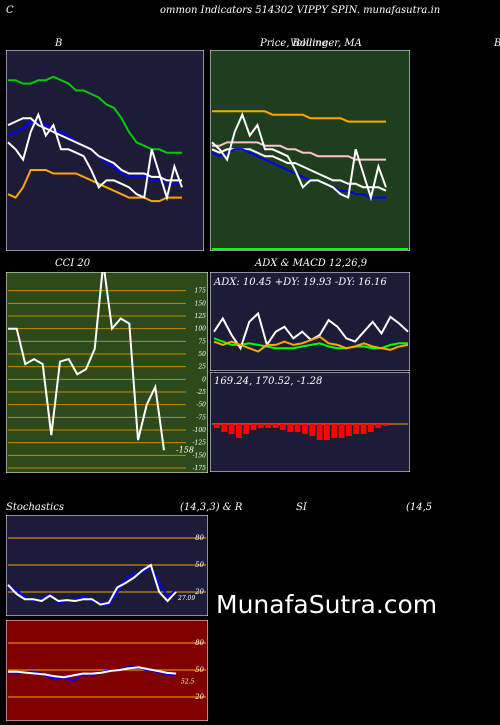 This screenshot has width=500, height=725. Describe the element at coordinates (199, 565) in the screenshot. I see `stoch-tick-label: 50` at that location.